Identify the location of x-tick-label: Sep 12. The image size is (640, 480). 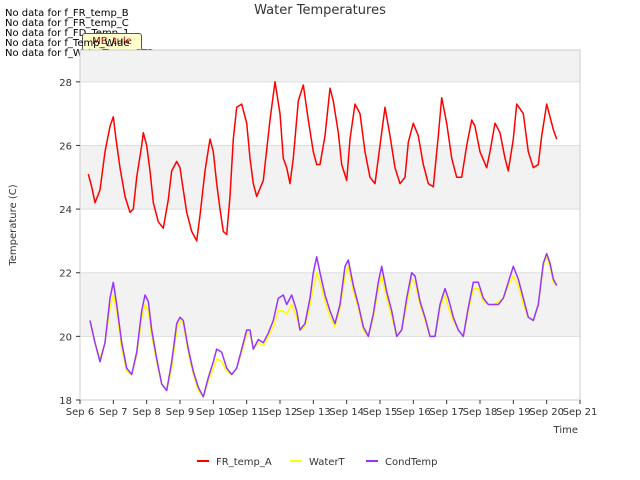
(280, 412).